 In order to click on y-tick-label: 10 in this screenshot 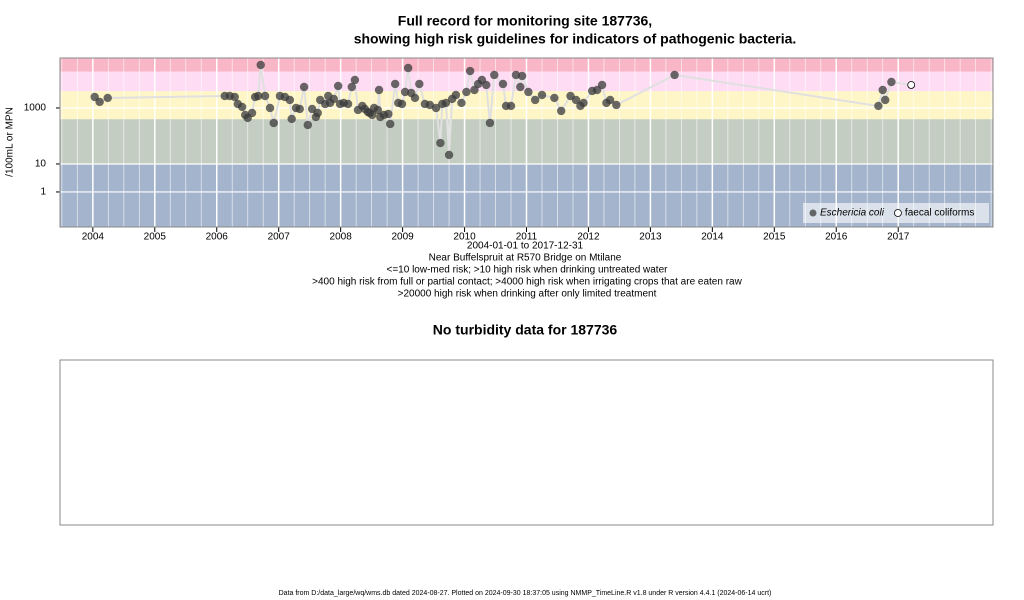, I will do `click(41, 164)`.